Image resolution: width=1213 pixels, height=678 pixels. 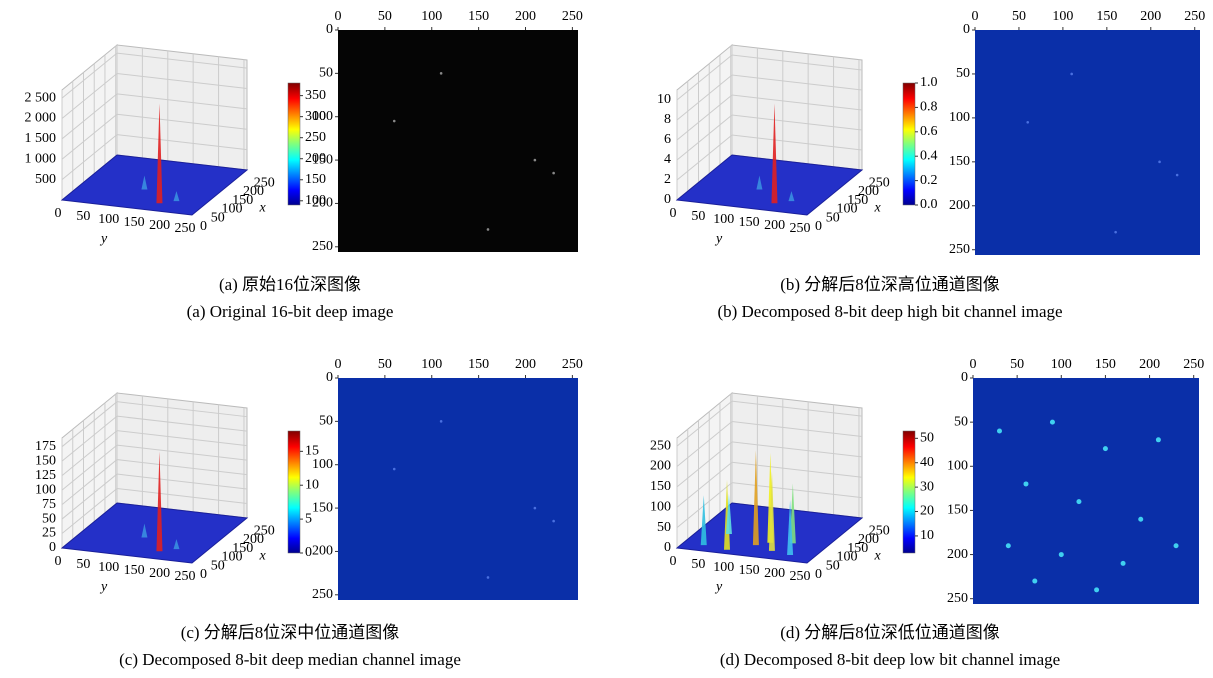 What do you see at coordinates (929, 155) in the screenshot?
I see `colorbar-tick-label: 0.4` at bounding box center [929, 155].